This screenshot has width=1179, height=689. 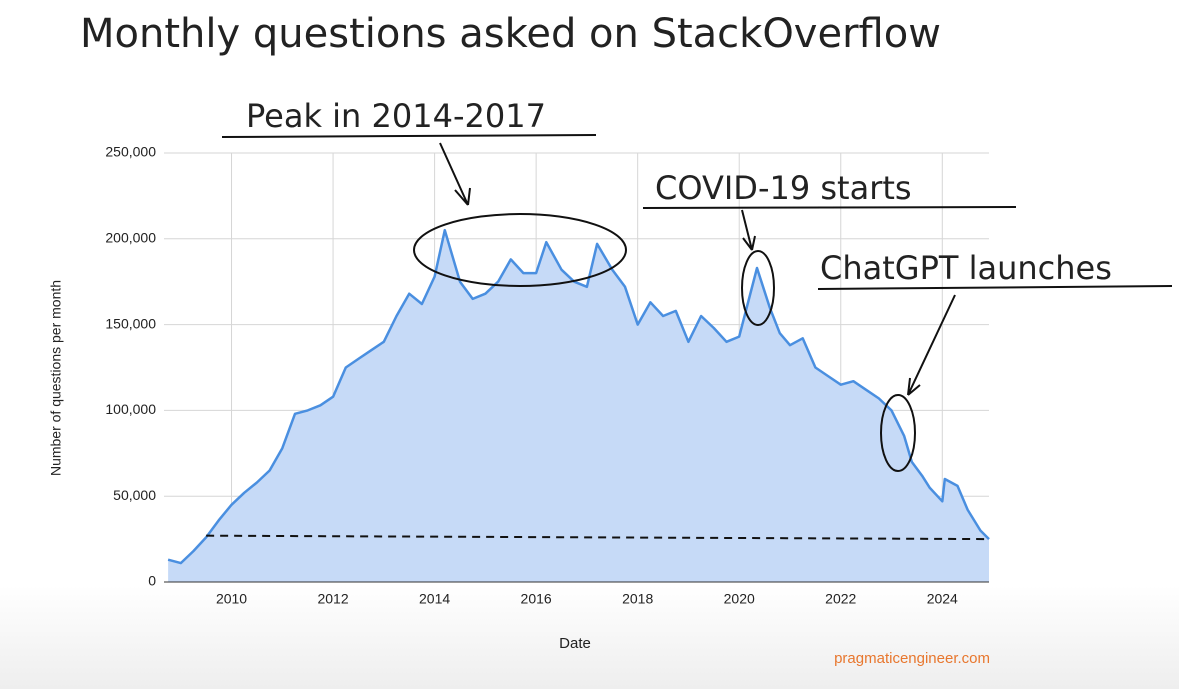 I want to click on x-tick-label: 2020, so click(x=739, y=599).